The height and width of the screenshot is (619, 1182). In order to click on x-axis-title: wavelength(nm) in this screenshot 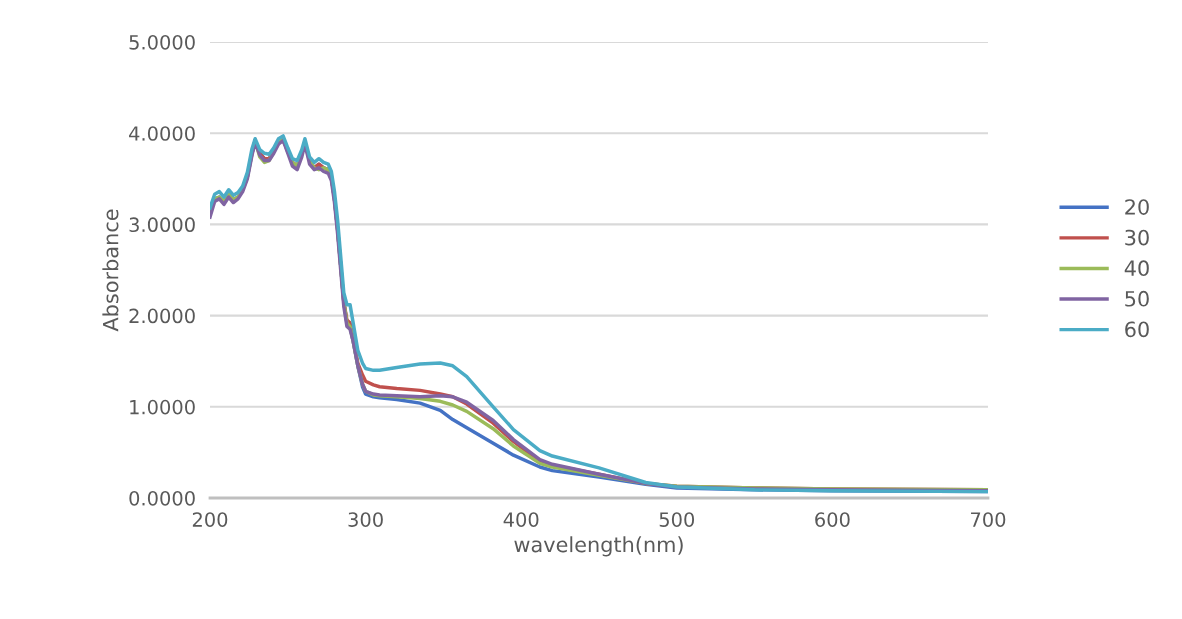, I will do `click(598, 546)`.